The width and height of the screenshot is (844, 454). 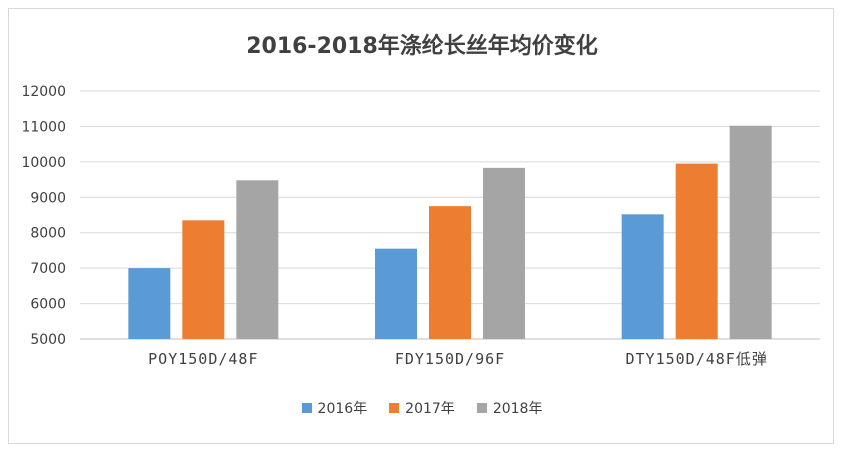 I want to click on bar-2017年-FDY150D/96F, so click(x=450, y=272).